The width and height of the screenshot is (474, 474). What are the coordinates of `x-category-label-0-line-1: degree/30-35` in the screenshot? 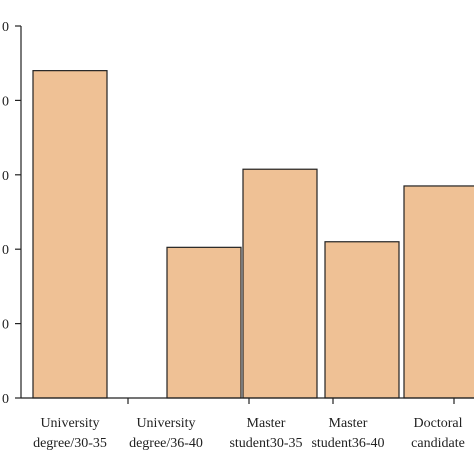 It's located at (70, 443).